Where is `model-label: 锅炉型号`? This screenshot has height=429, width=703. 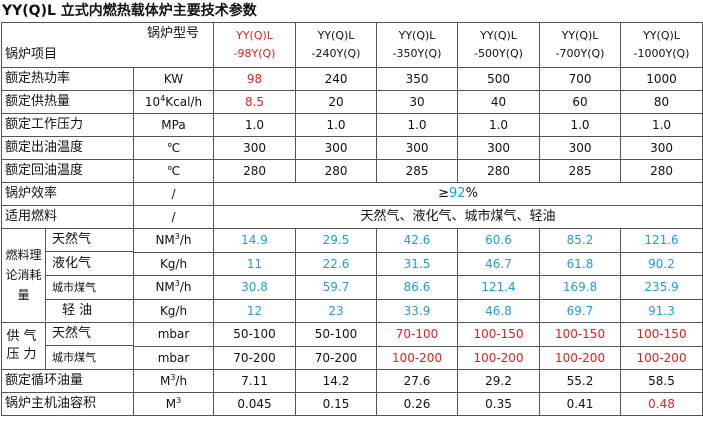
model-label: 锅炉型号 is located at coordinates (173, 33).